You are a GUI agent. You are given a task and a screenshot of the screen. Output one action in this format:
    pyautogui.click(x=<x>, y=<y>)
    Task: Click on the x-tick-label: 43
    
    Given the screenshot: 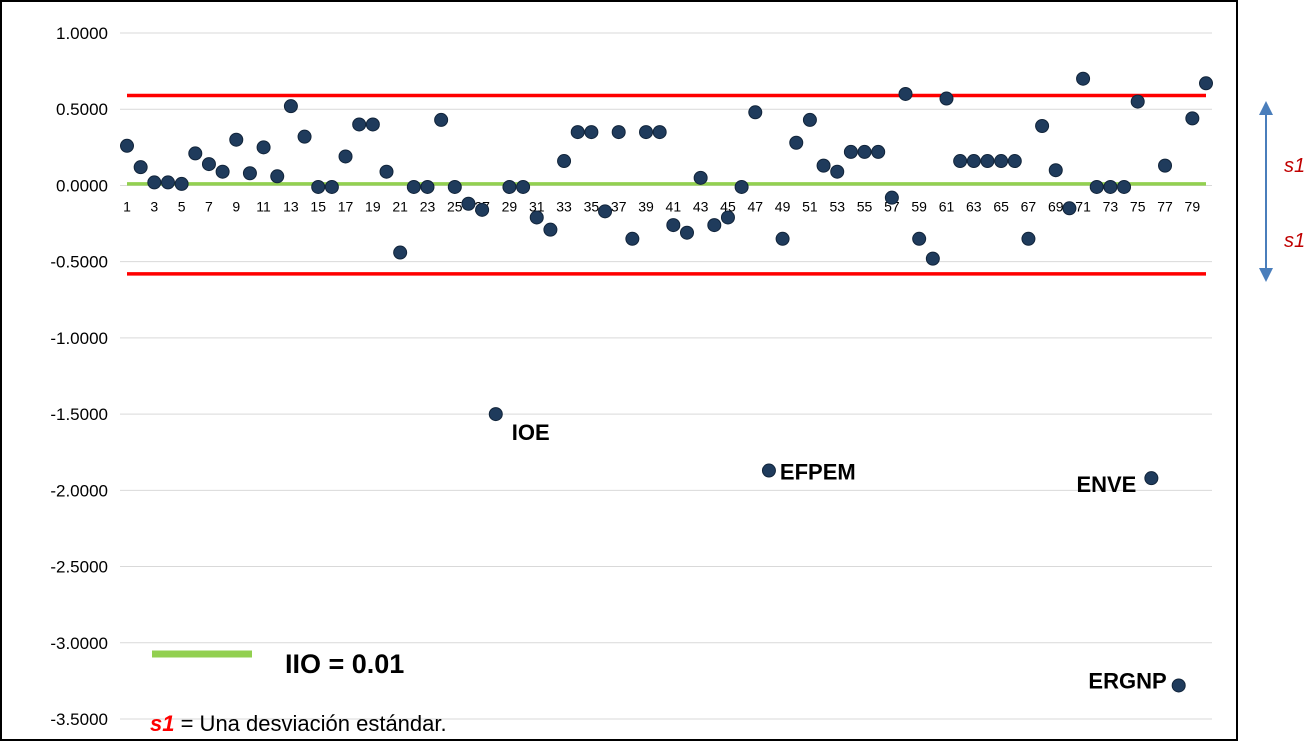 What is the action you would take?
    pyautogui.click(x=701, y=206)
    